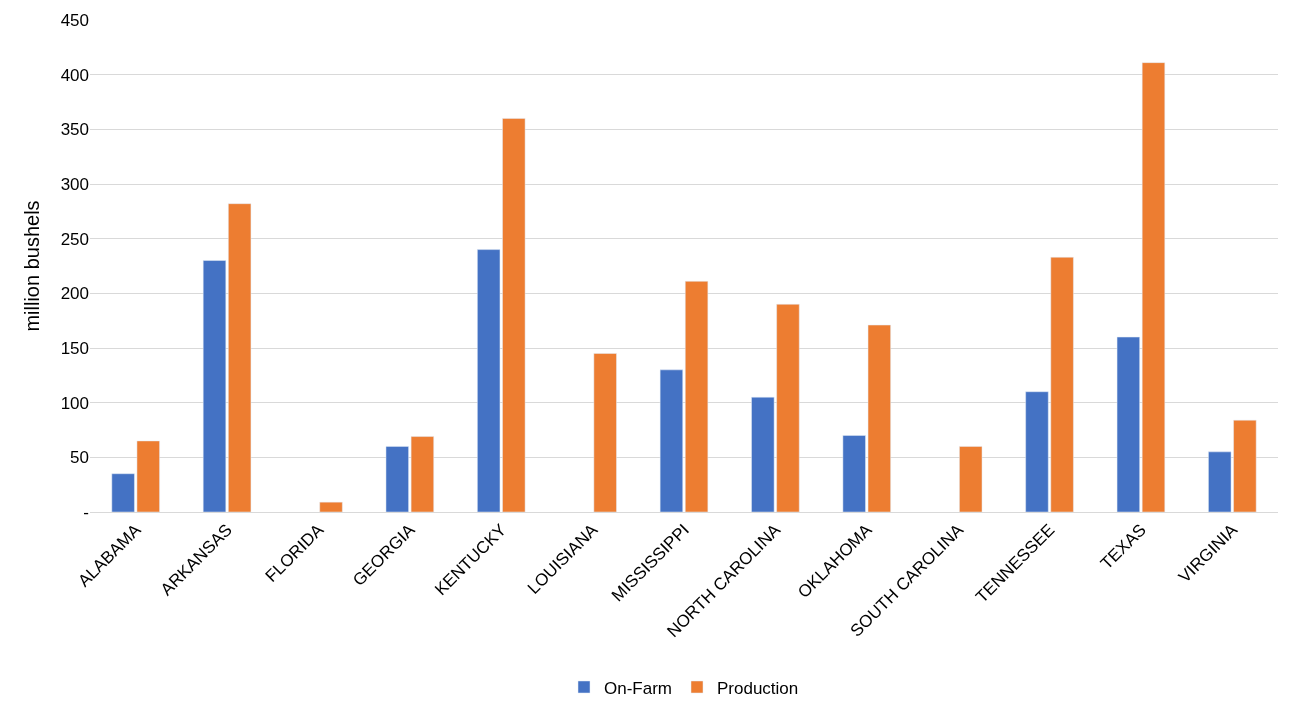 The image size is (1298, 718). What do you see at coordinates (32, 266) in the screenshot?
I see `y-axis-title: million bushels` at bounding box center [32, 266].